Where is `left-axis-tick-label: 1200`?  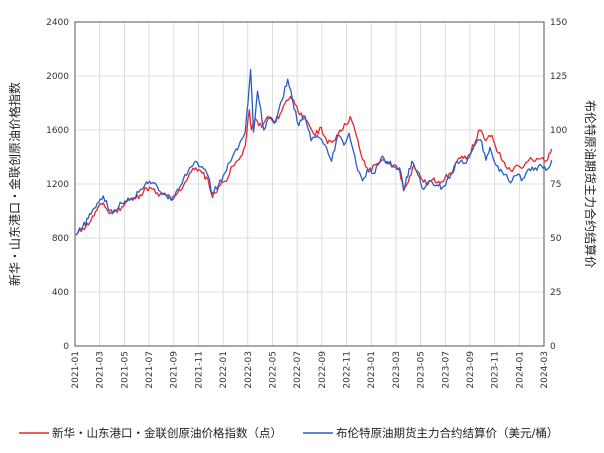
left-axis-tick-label: 1200 is located at coordinates (57, 185).